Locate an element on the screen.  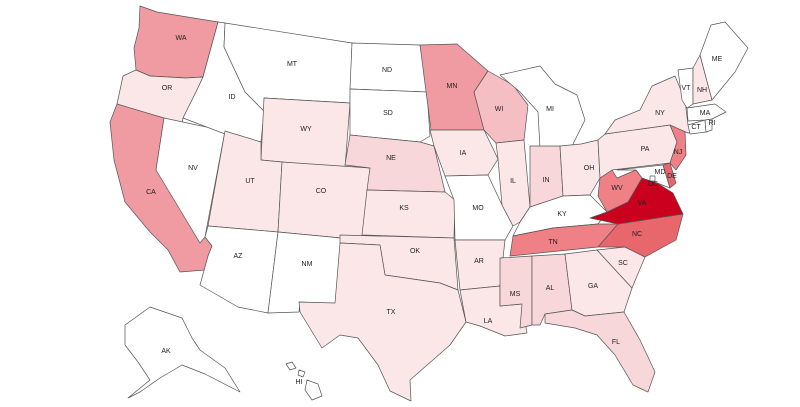
state-AR is located at coordinates (480, 265).